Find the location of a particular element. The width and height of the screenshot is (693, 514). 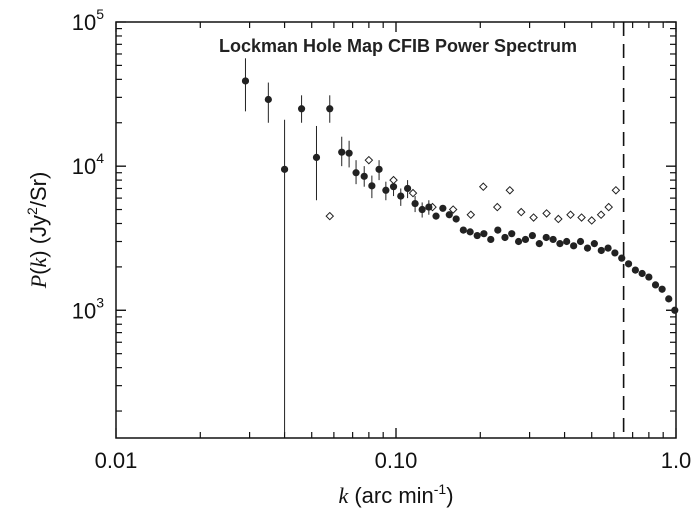

y-axis-label: P(k) (Jy2/Sr) is located at coordinates (37, 231).